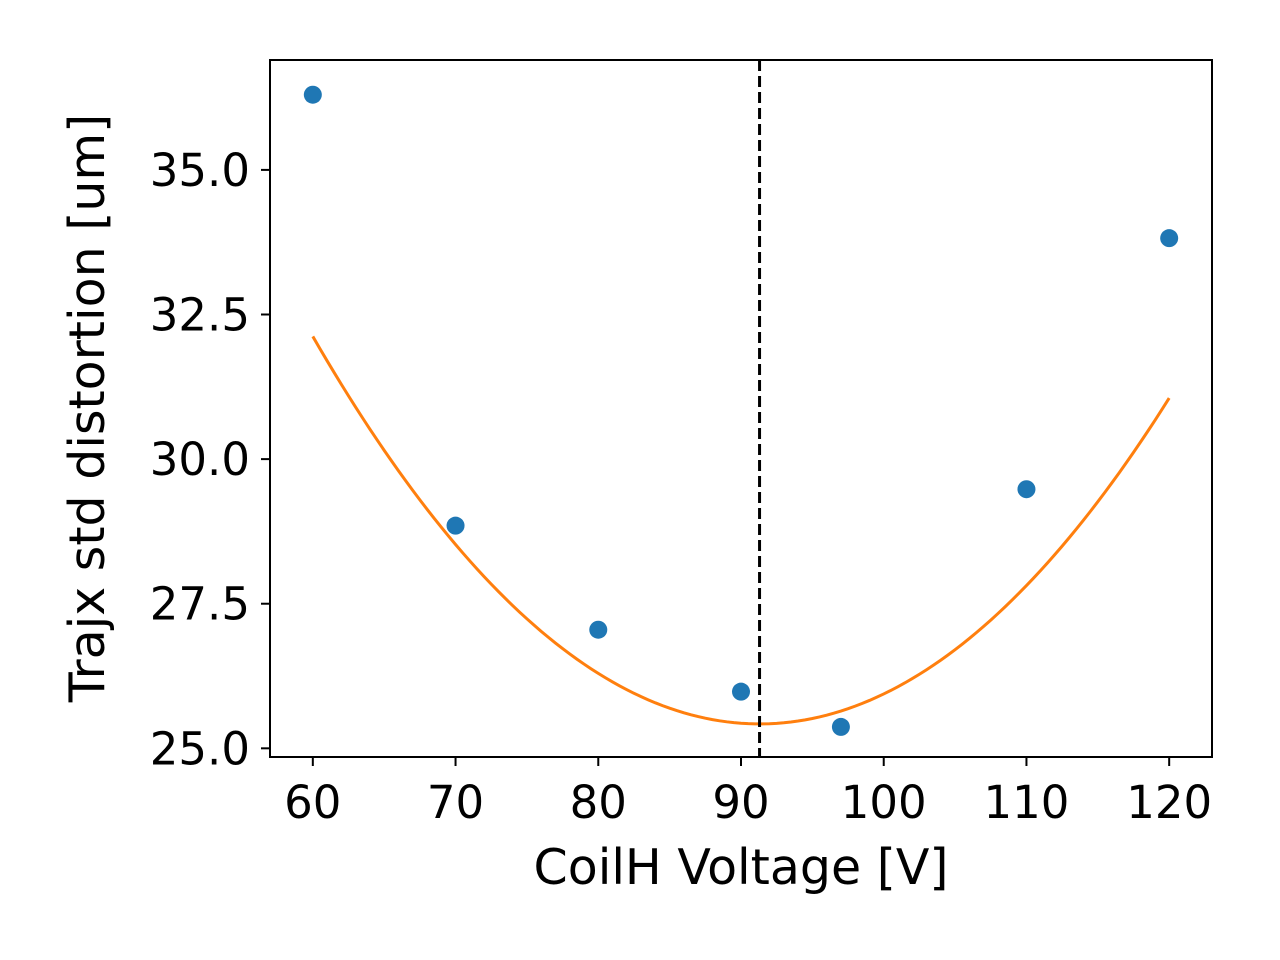  Describe the element at coordinates (884, 802) in the screenshot. I see `x-tick-label: 100` at that location.